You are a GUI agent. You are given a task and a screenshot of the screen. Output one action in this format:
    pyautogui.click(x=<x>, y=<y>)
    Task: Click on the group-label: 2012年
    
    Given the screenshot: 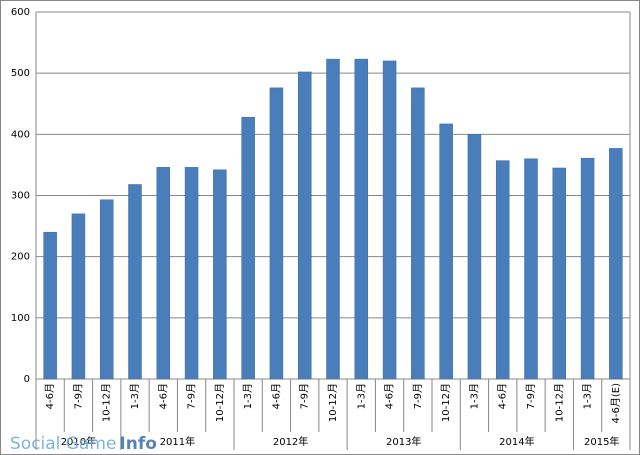 What is the action you would take?
    pyautogui.click(x=290, y=441)
    